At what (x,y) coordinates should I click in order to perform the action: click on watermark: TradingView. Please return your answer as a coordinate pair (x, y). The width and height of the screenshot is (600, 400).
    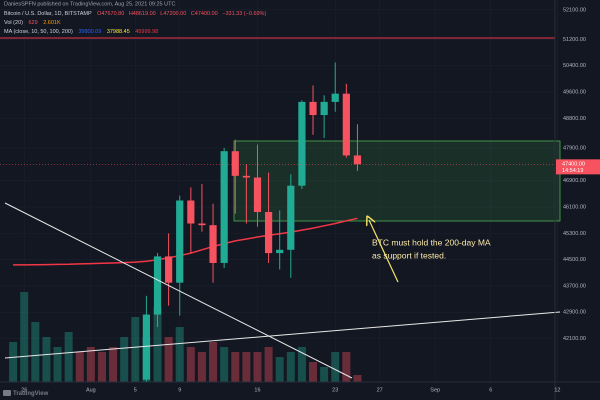
    Looking at the image, I should click on (26, 393).